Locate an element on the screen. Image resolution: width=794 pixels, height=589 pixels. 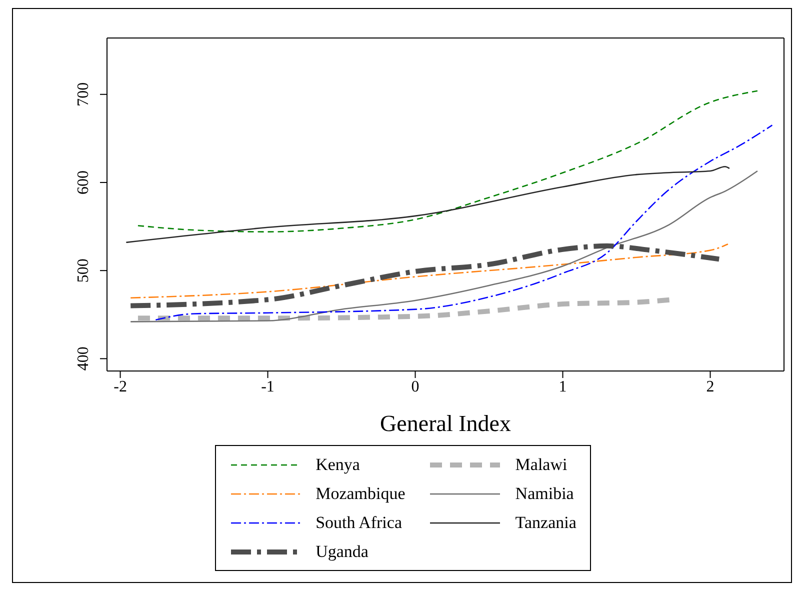
x-tick-label: 2 is located at coordinates (710, 387).